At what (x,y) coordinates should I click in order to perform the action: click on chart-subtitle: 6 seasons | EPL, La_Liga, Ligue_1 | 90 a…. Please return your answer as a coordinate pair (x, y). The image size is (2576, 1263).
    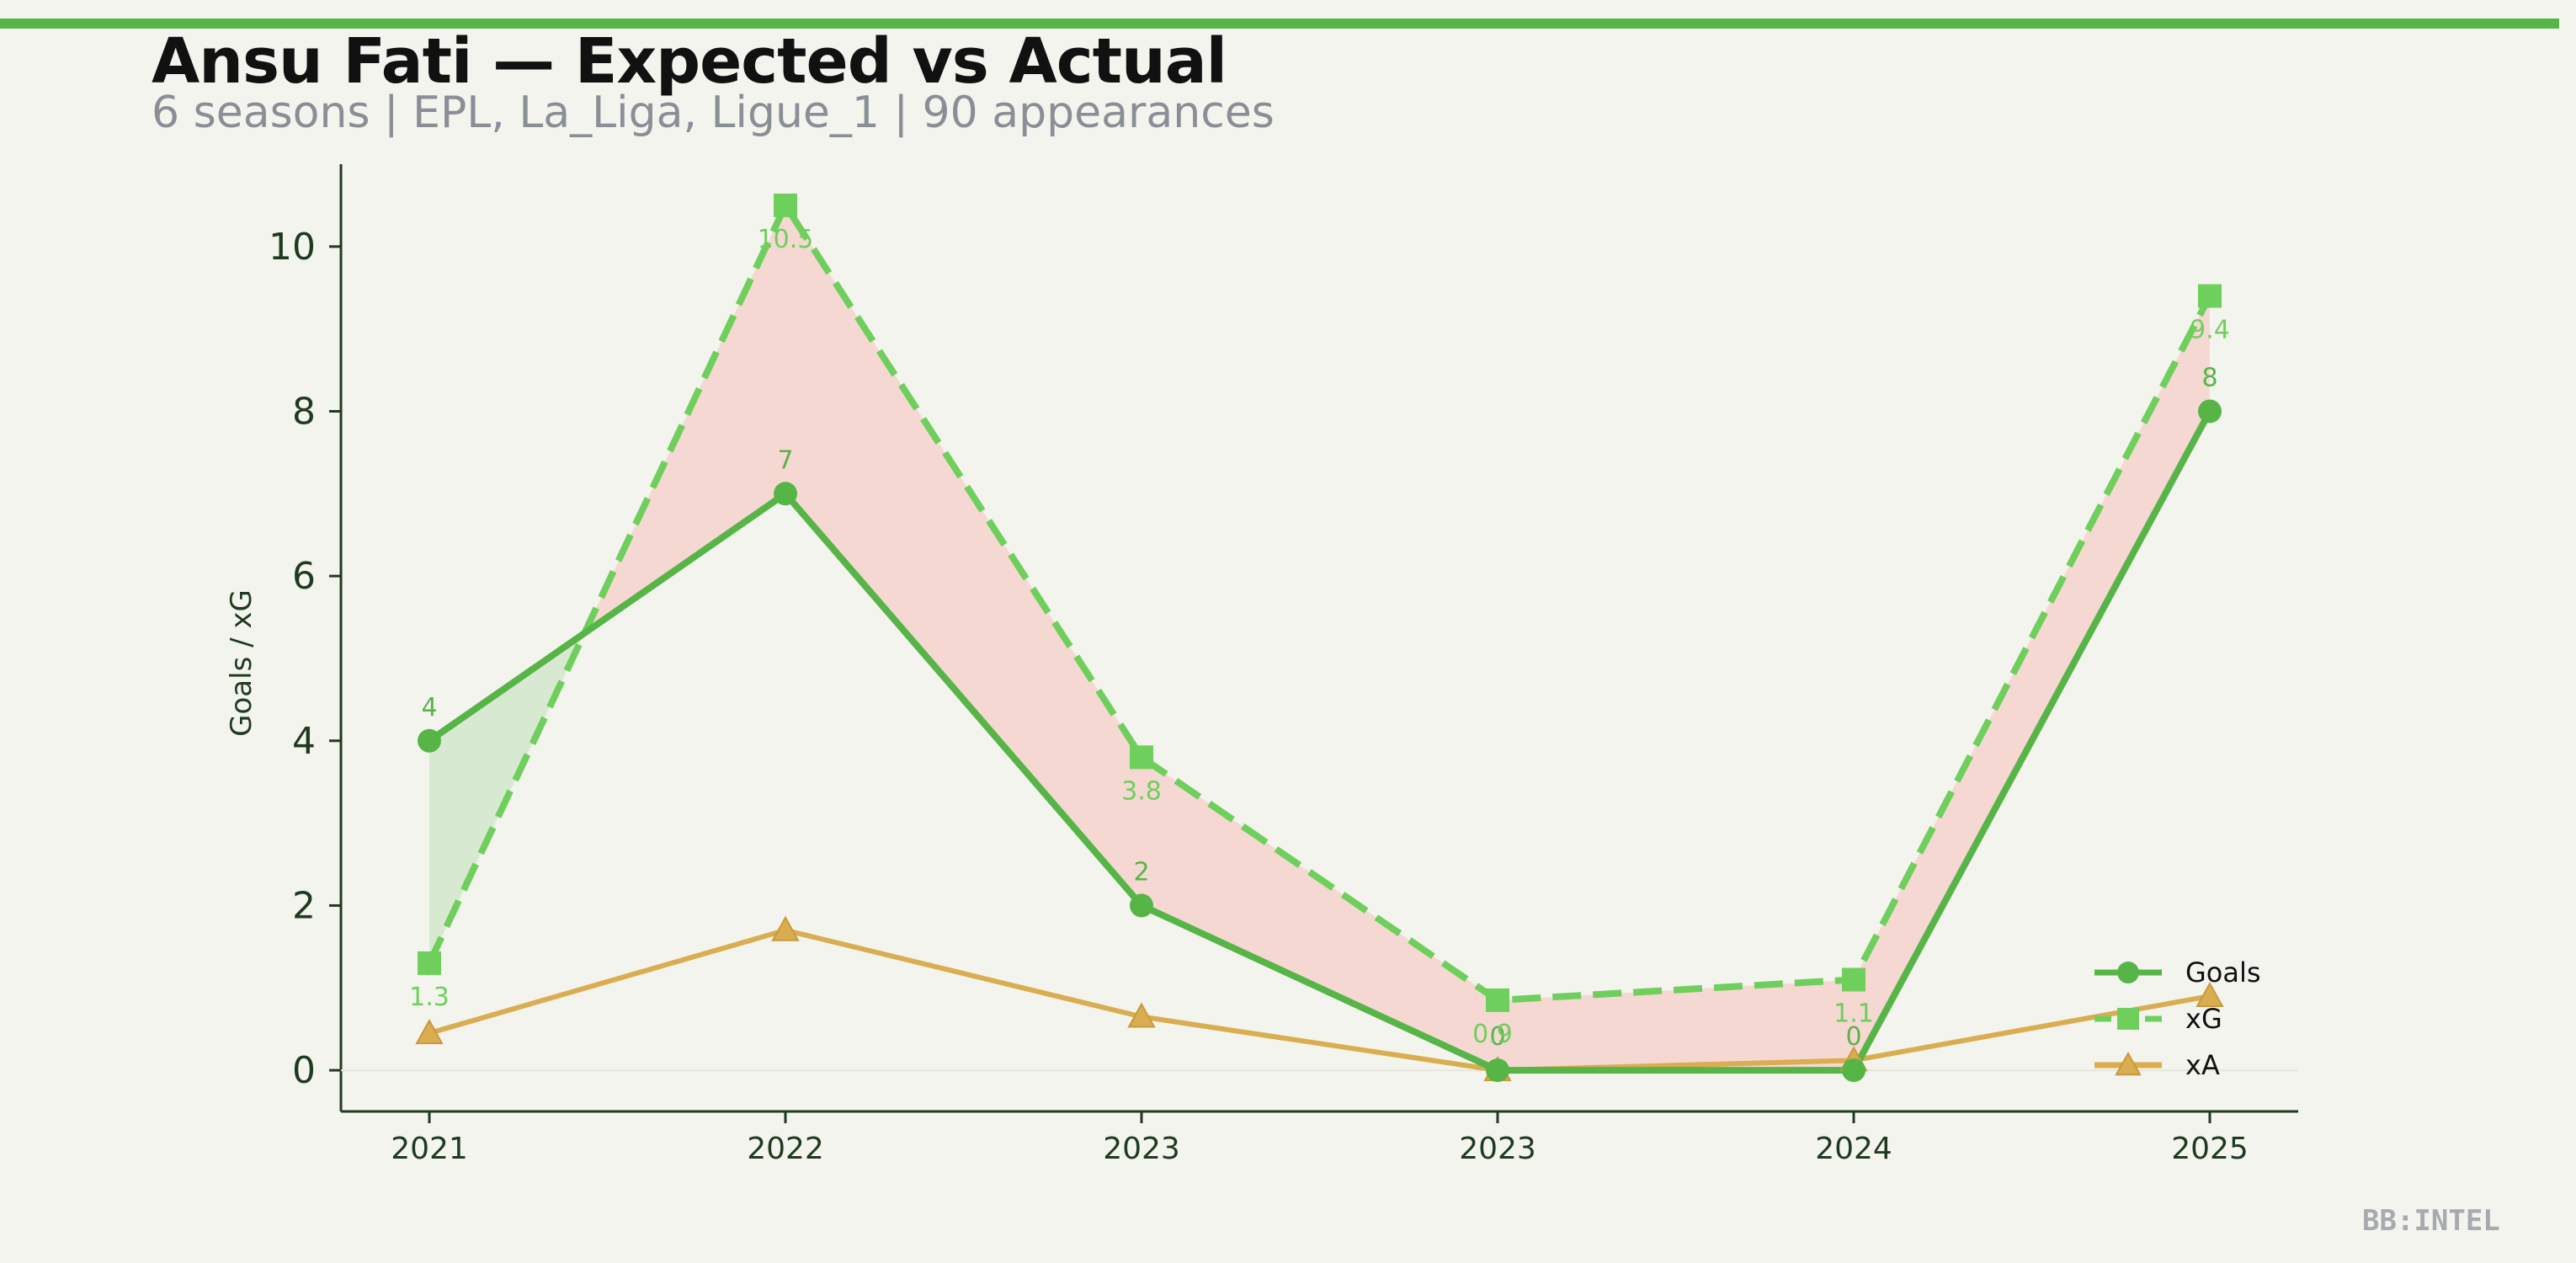
    Looking at the image, I should click on (713, 113).